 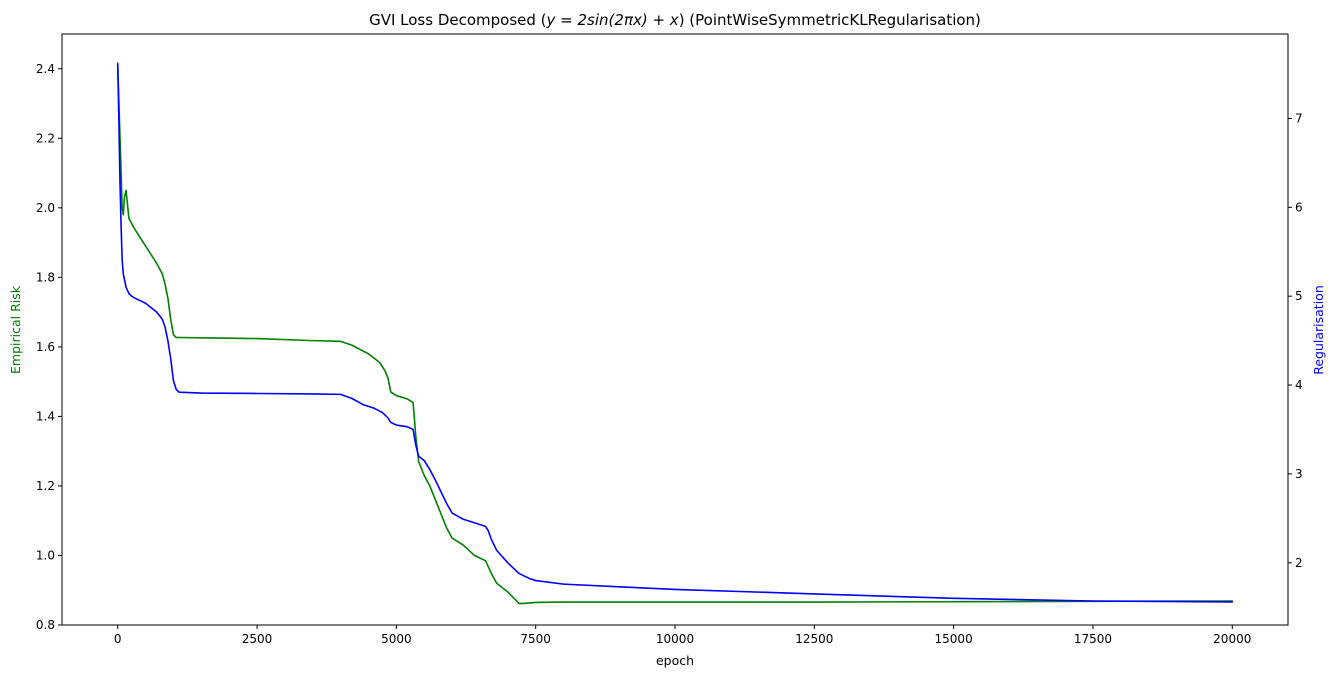 What do you see at coordinates (45, 486) in the screenshot?
I see `y-left-tick-label: 1.2` at bounding box center [45, 486].